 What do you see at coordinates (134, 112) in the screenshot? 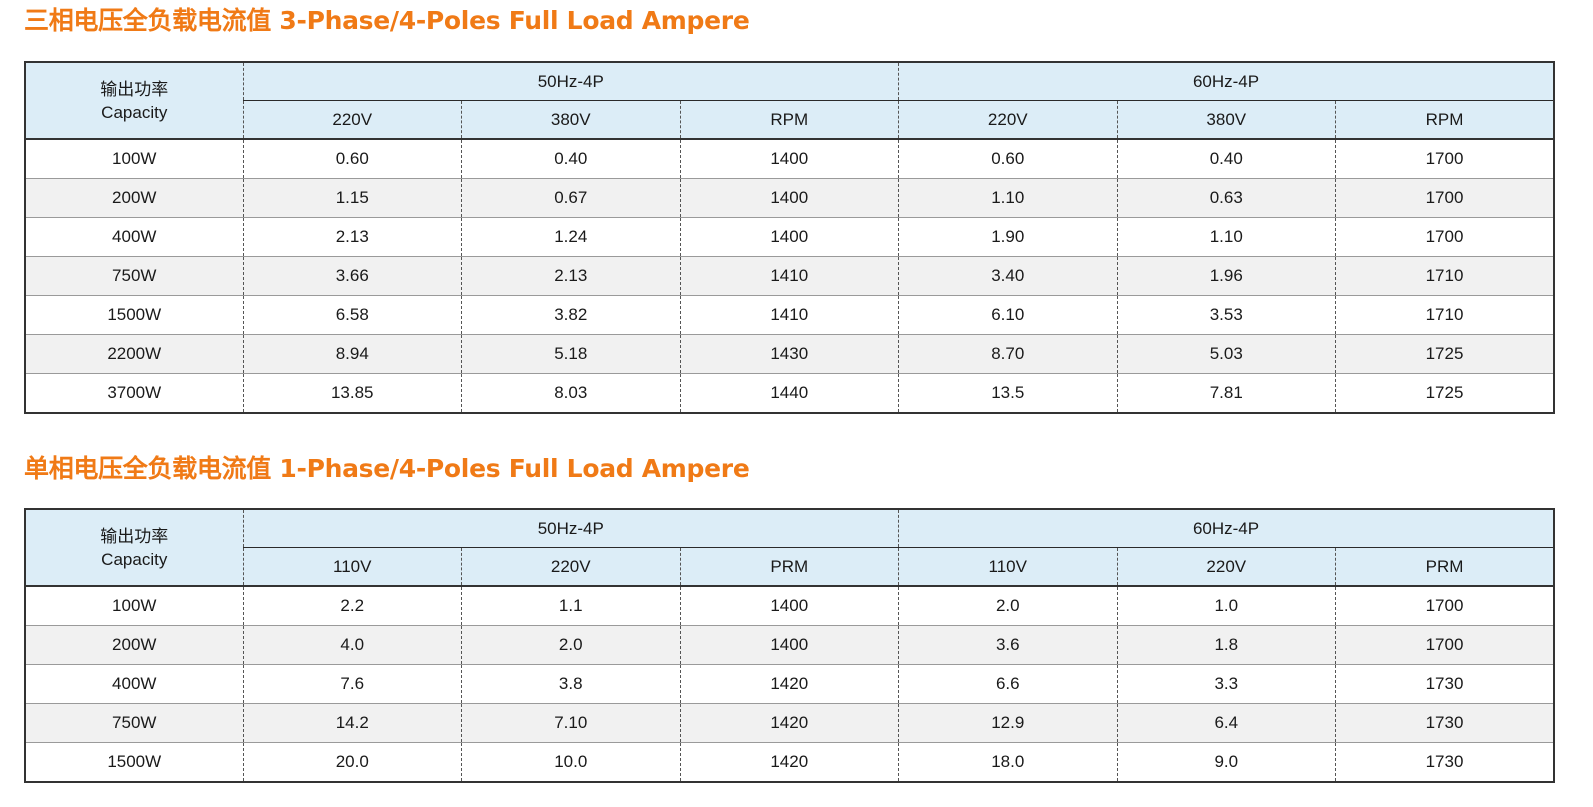
I see `capacity-header-en: Capacity` at bounding box center [134, 112].